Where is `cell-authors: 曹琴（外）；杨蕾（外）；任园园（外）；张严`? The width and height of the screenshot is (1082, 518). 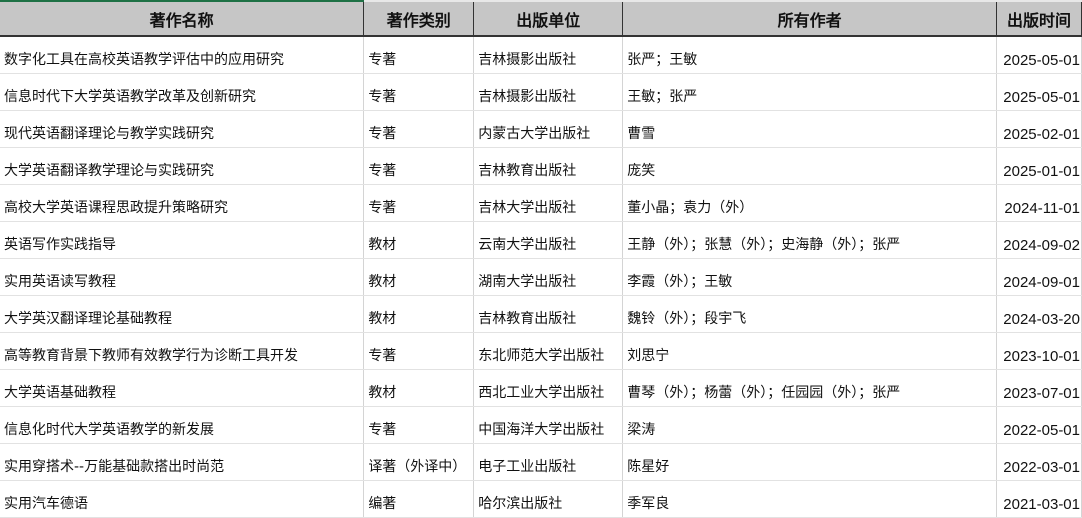 cell-authors: 曹琴（外）；杨蕾（外）；任园园（外）；张严 is located at coordinates (809, 388).